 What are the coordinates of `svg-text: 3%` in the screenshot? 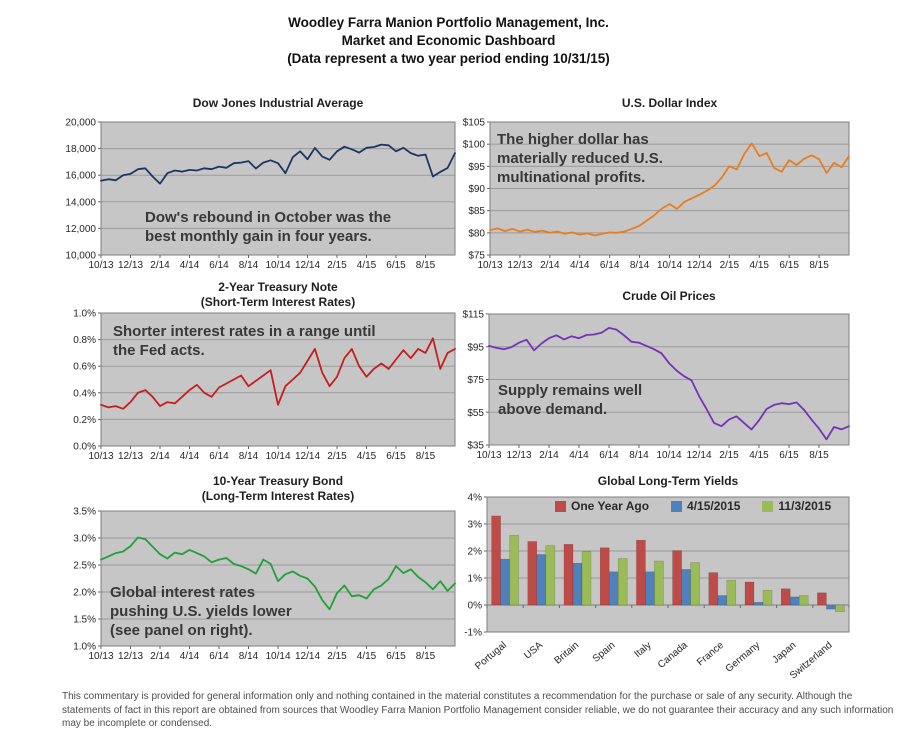 It's located at (475, 525).